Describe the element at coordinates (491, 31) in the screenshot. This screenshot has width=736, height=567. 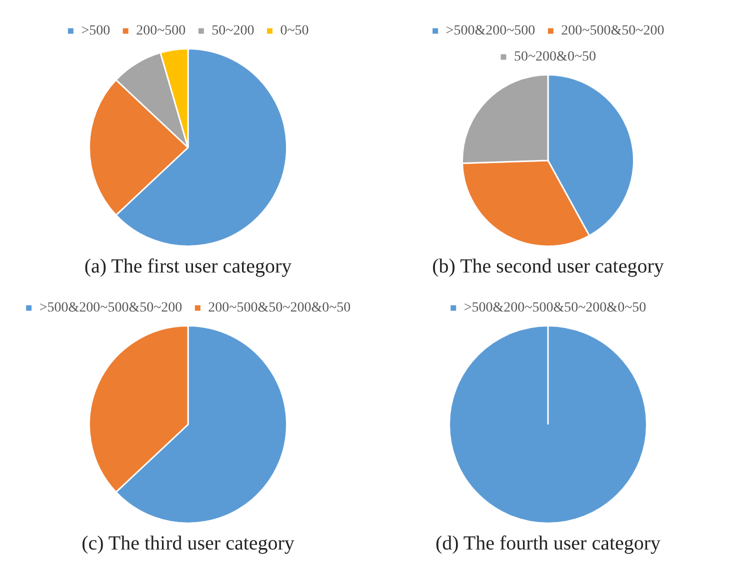
I see `legend-label: >500&200~500` at that location.